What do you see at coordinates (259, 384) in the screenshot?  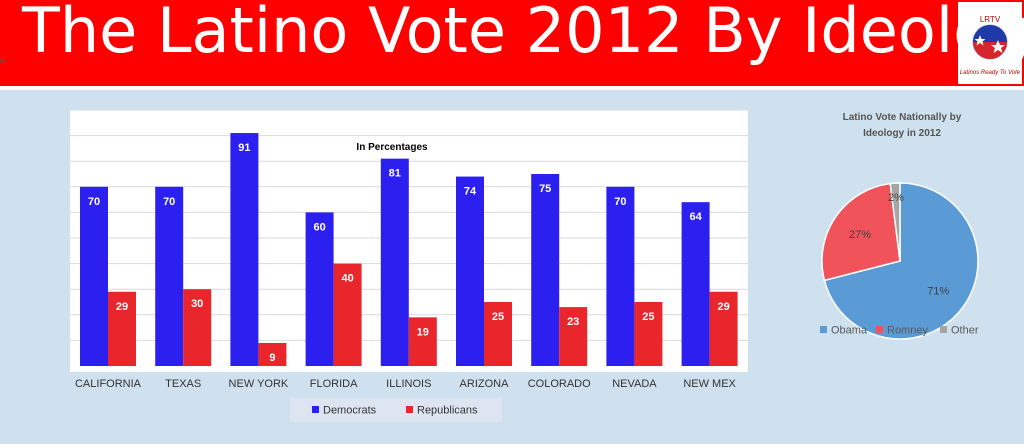 I see `x-tick-label: NEW YORK` at bounding box center [259, 384].